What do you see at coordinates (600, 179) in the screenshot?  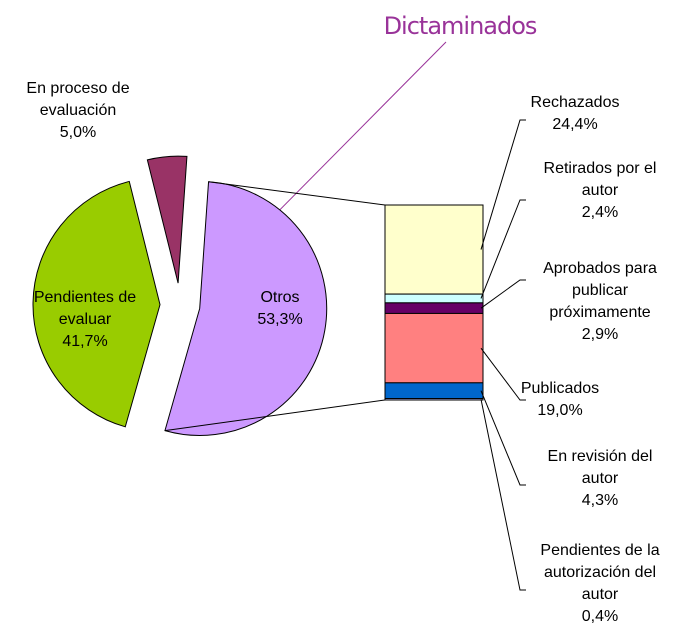 I see `segment-label: Retirados por el autor` at bounding box center [600, 179].